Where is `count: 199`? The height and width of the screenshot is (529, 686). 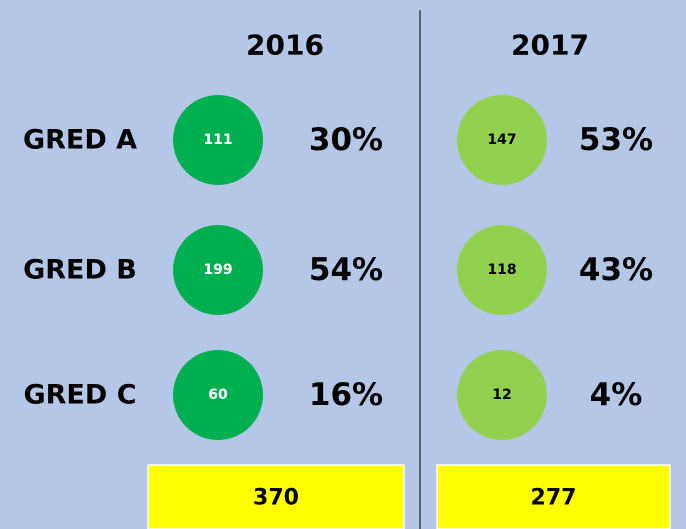
count: 199 is located at coordinates (217, 270).